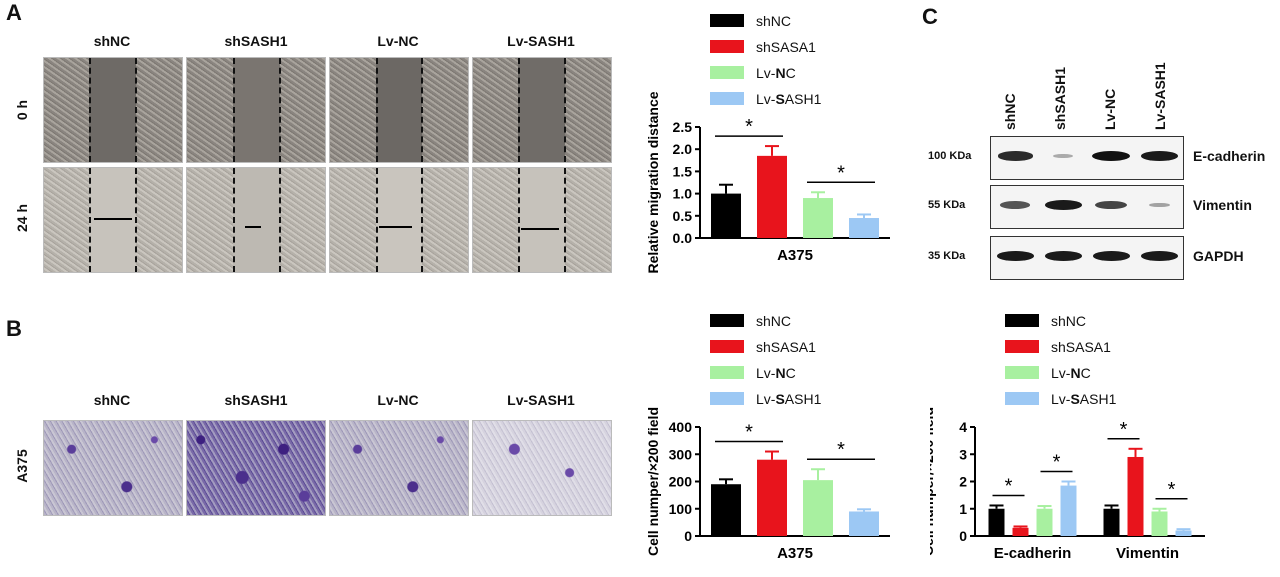 Image resolution: width=1280 pixels, height=577 pixels. Describe the element at coordinates (399, 110) in the screenshot. I see `wound-image-lv-nc-0h` at that location.